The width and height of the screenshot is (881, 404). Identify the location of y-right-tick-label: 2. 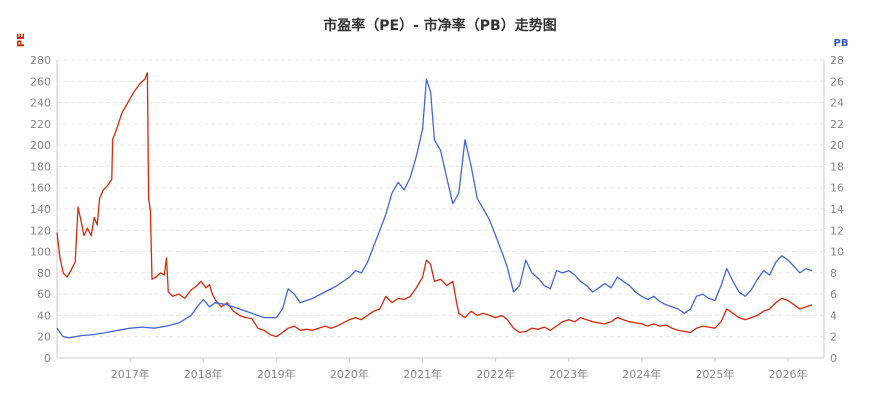
(833, 337).